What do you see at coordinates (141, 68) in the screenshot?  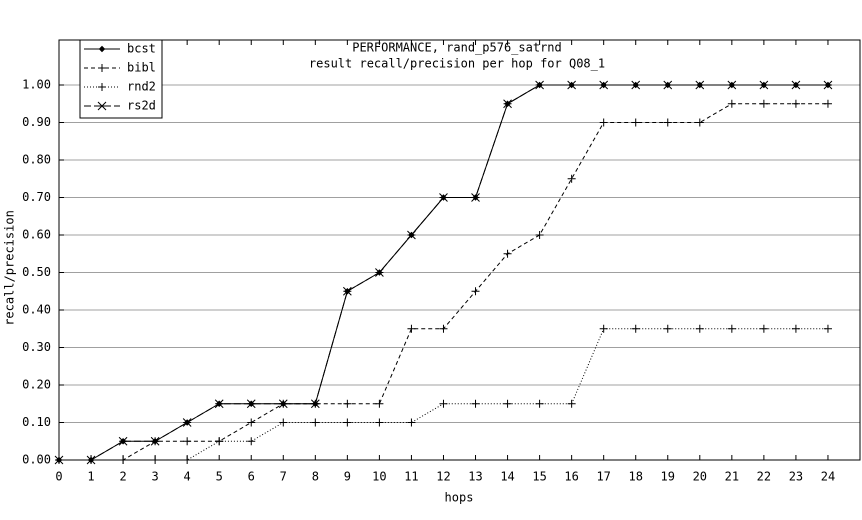 I see `legend-label: bibl` at bounding box center [141, 68].